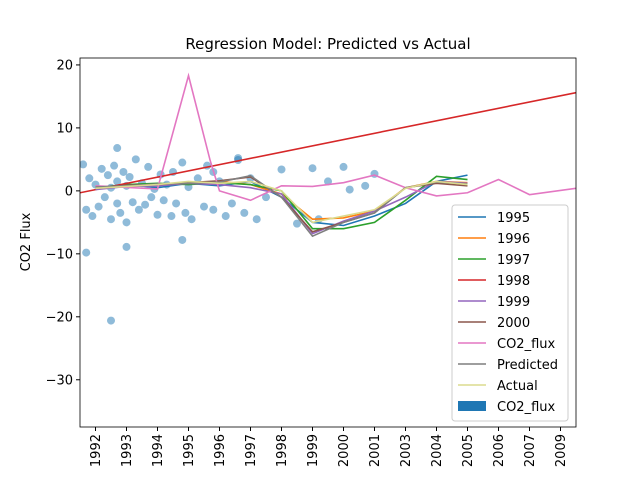 The height and width of the screenshot is (484, 640). Describe the element at coordinates (64, 128) in the screenshot. I see `y-tick-label: 10` at that location.